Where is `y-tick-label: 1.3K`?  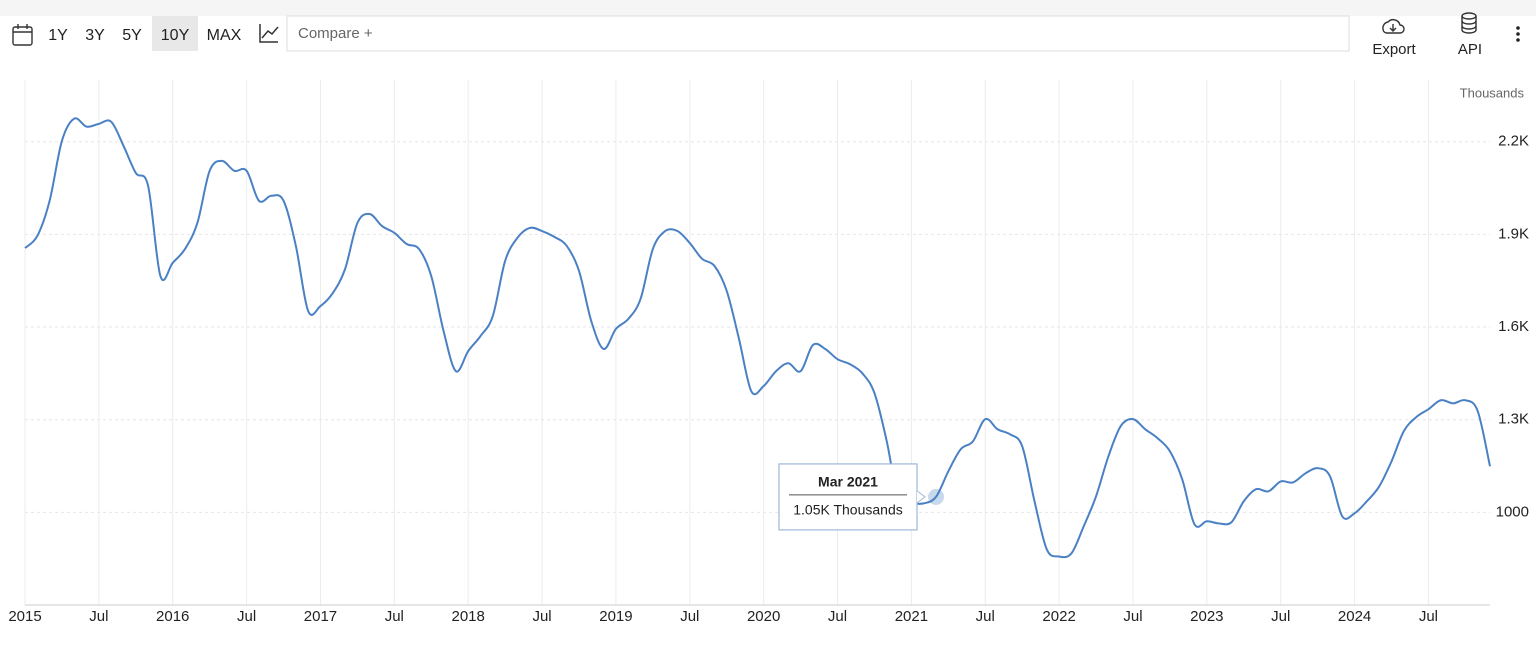 y-tick-label: 1.3K is located at coordinates (1513, 419).